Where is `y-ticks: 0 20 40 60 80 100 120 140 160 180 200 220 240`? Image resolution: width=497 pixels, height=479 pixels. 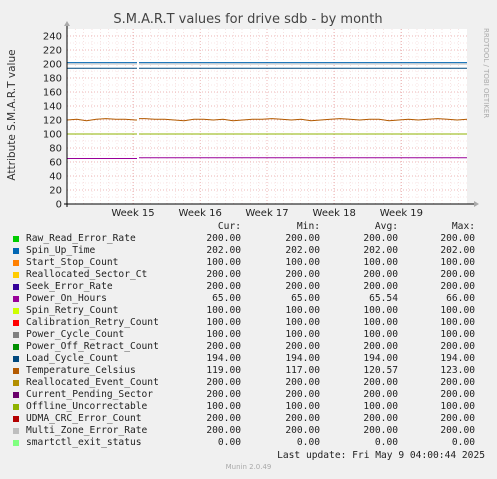 y-ticks: 0 20 40 60 80 100 120 140 160 180 200 220 240 is located at coordinates (52, 121).